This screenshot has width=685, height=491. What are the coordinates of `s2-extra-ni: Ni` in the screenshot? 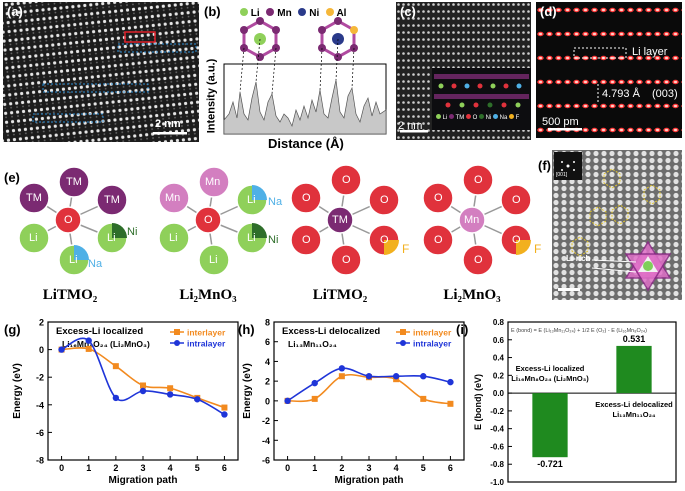 It's located at (273, 240).